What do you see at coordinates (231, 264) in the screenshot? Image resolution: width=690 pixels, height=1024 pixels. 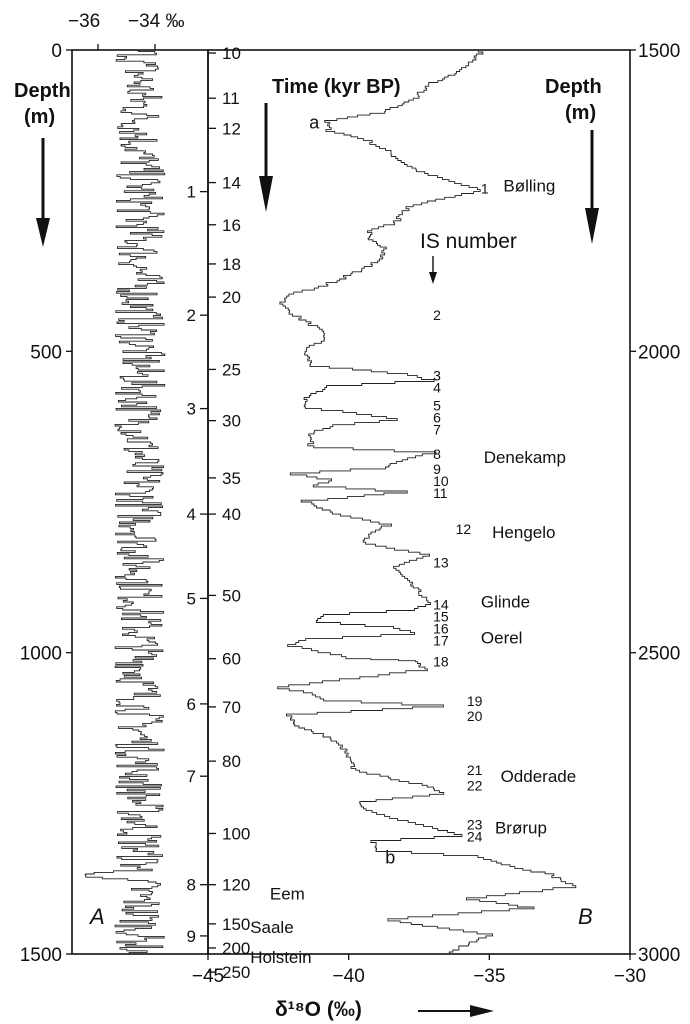 I see `age-label-5: 18` at bounding box center [231, 264].